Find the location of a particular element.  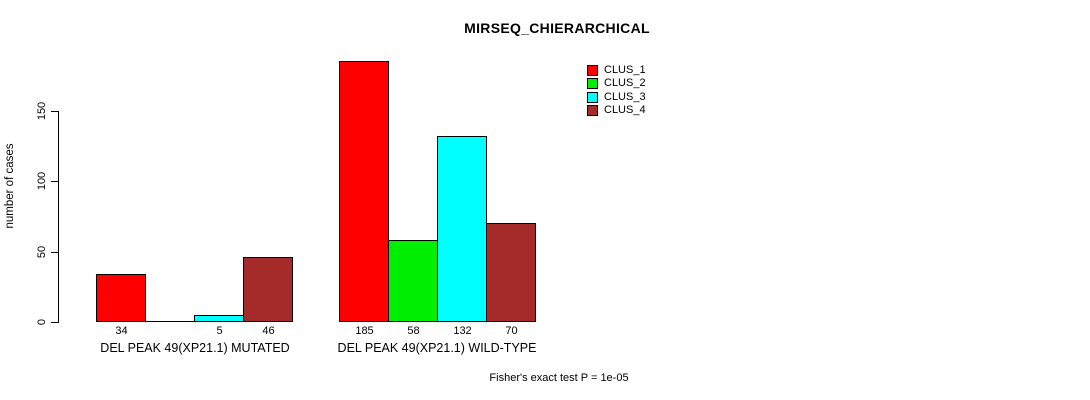

y-tick-label: 150 is located at coordinates (42, 111).